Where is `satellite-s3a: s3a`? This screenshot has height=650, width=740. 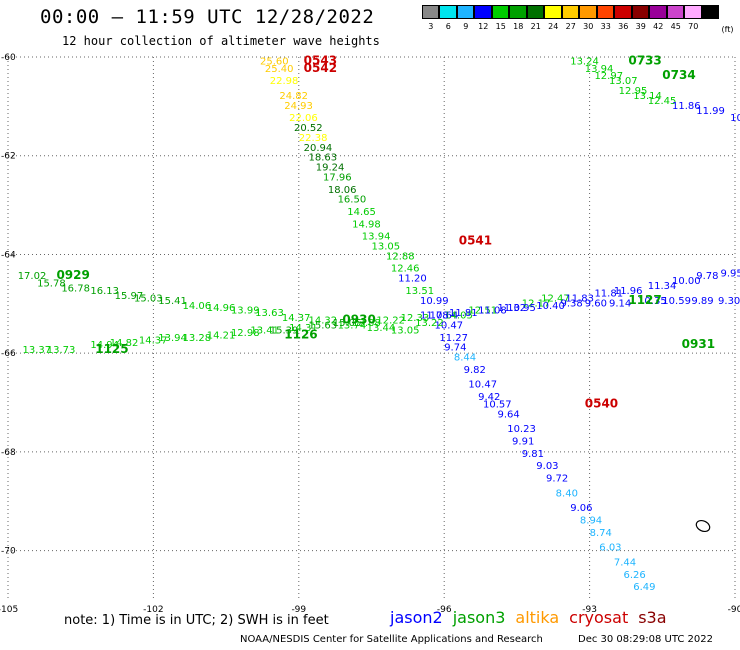 satellite-s3a: s3a is located at coordinates (652, 617).